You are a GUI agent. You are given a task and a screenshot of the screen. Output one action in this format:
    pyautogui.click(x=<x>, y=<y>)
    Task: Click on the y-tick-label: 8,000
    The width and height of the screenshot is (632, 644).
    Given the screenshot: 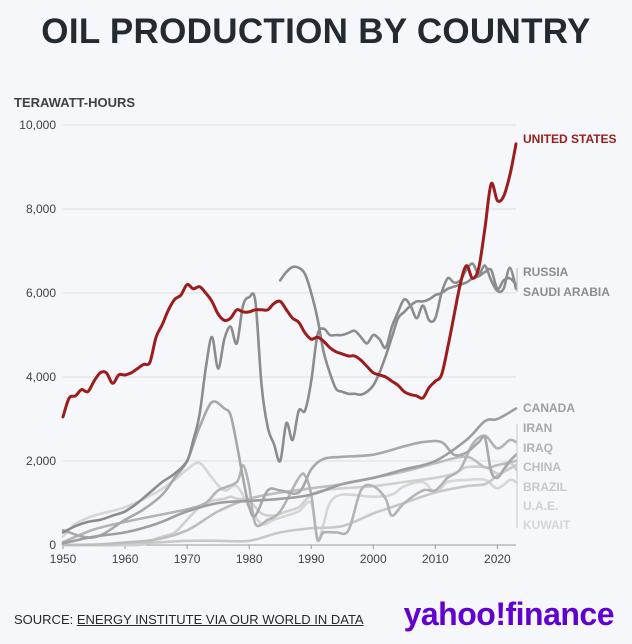 What is the action you would take?
    pyautogui.click(x=41, y=209)
    